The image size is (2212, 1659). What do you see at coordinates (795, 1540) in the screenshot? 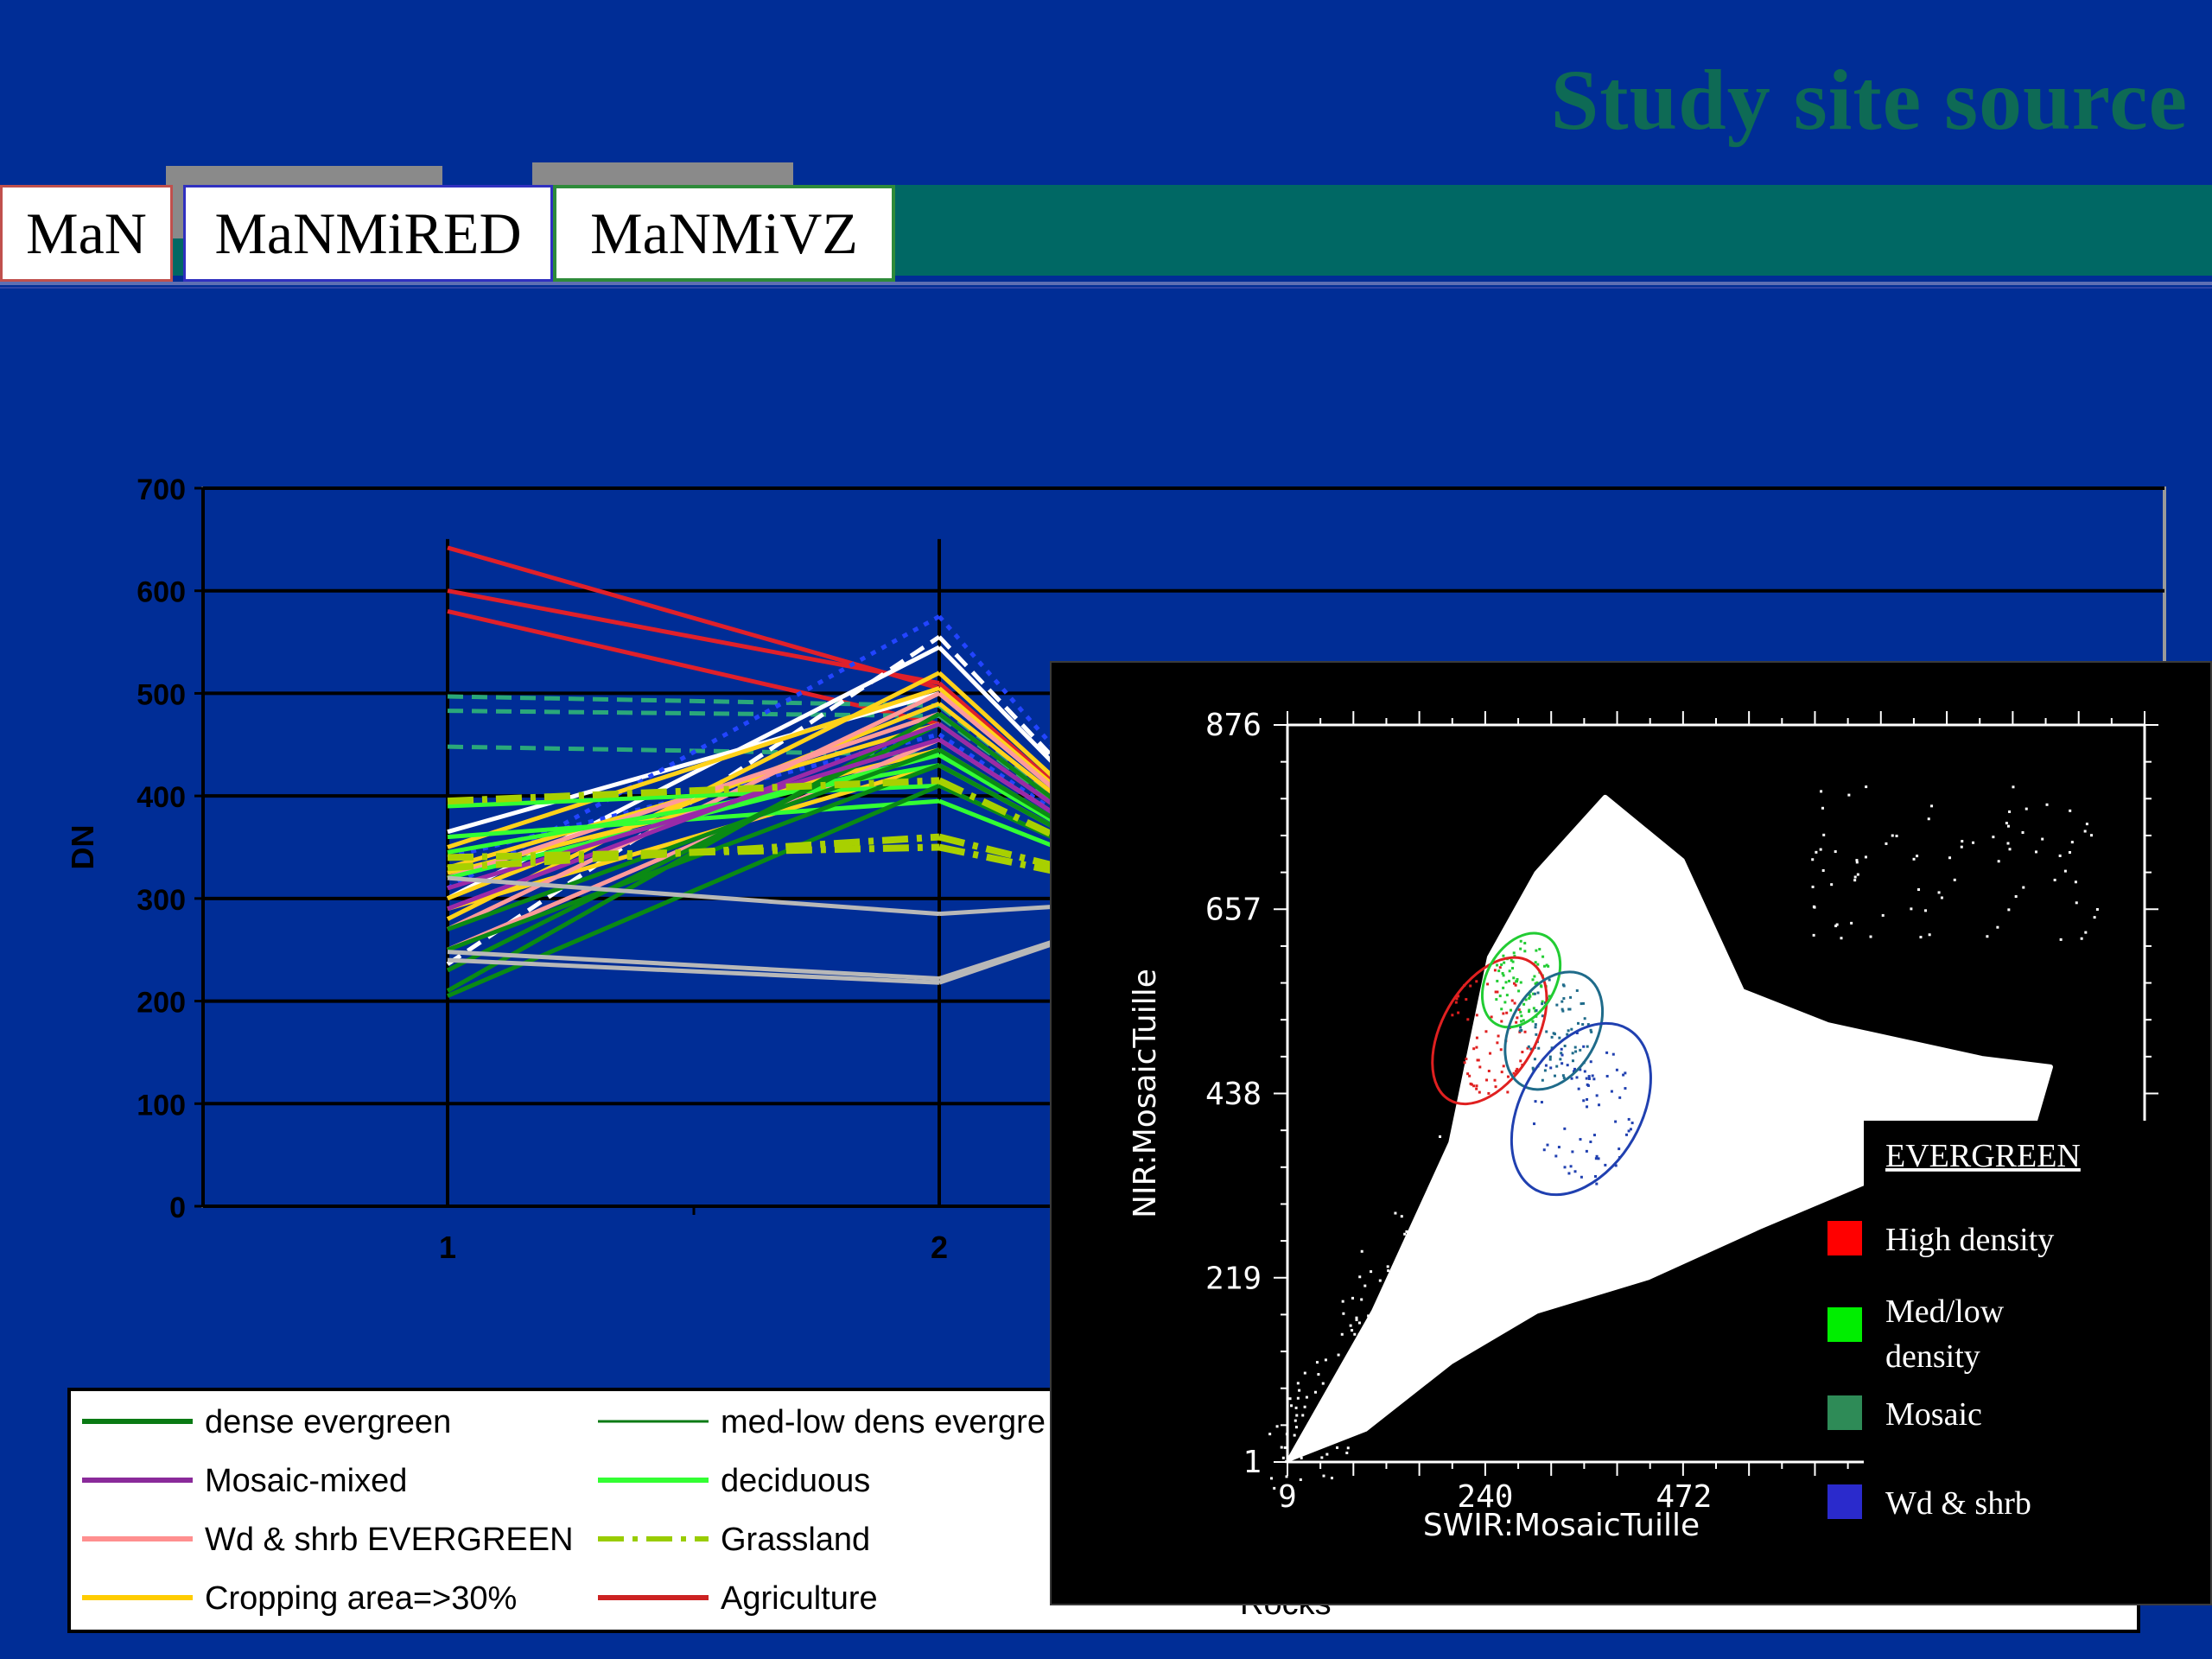
I see `legend-label: Grassland` at bounding box center [795, 1540].